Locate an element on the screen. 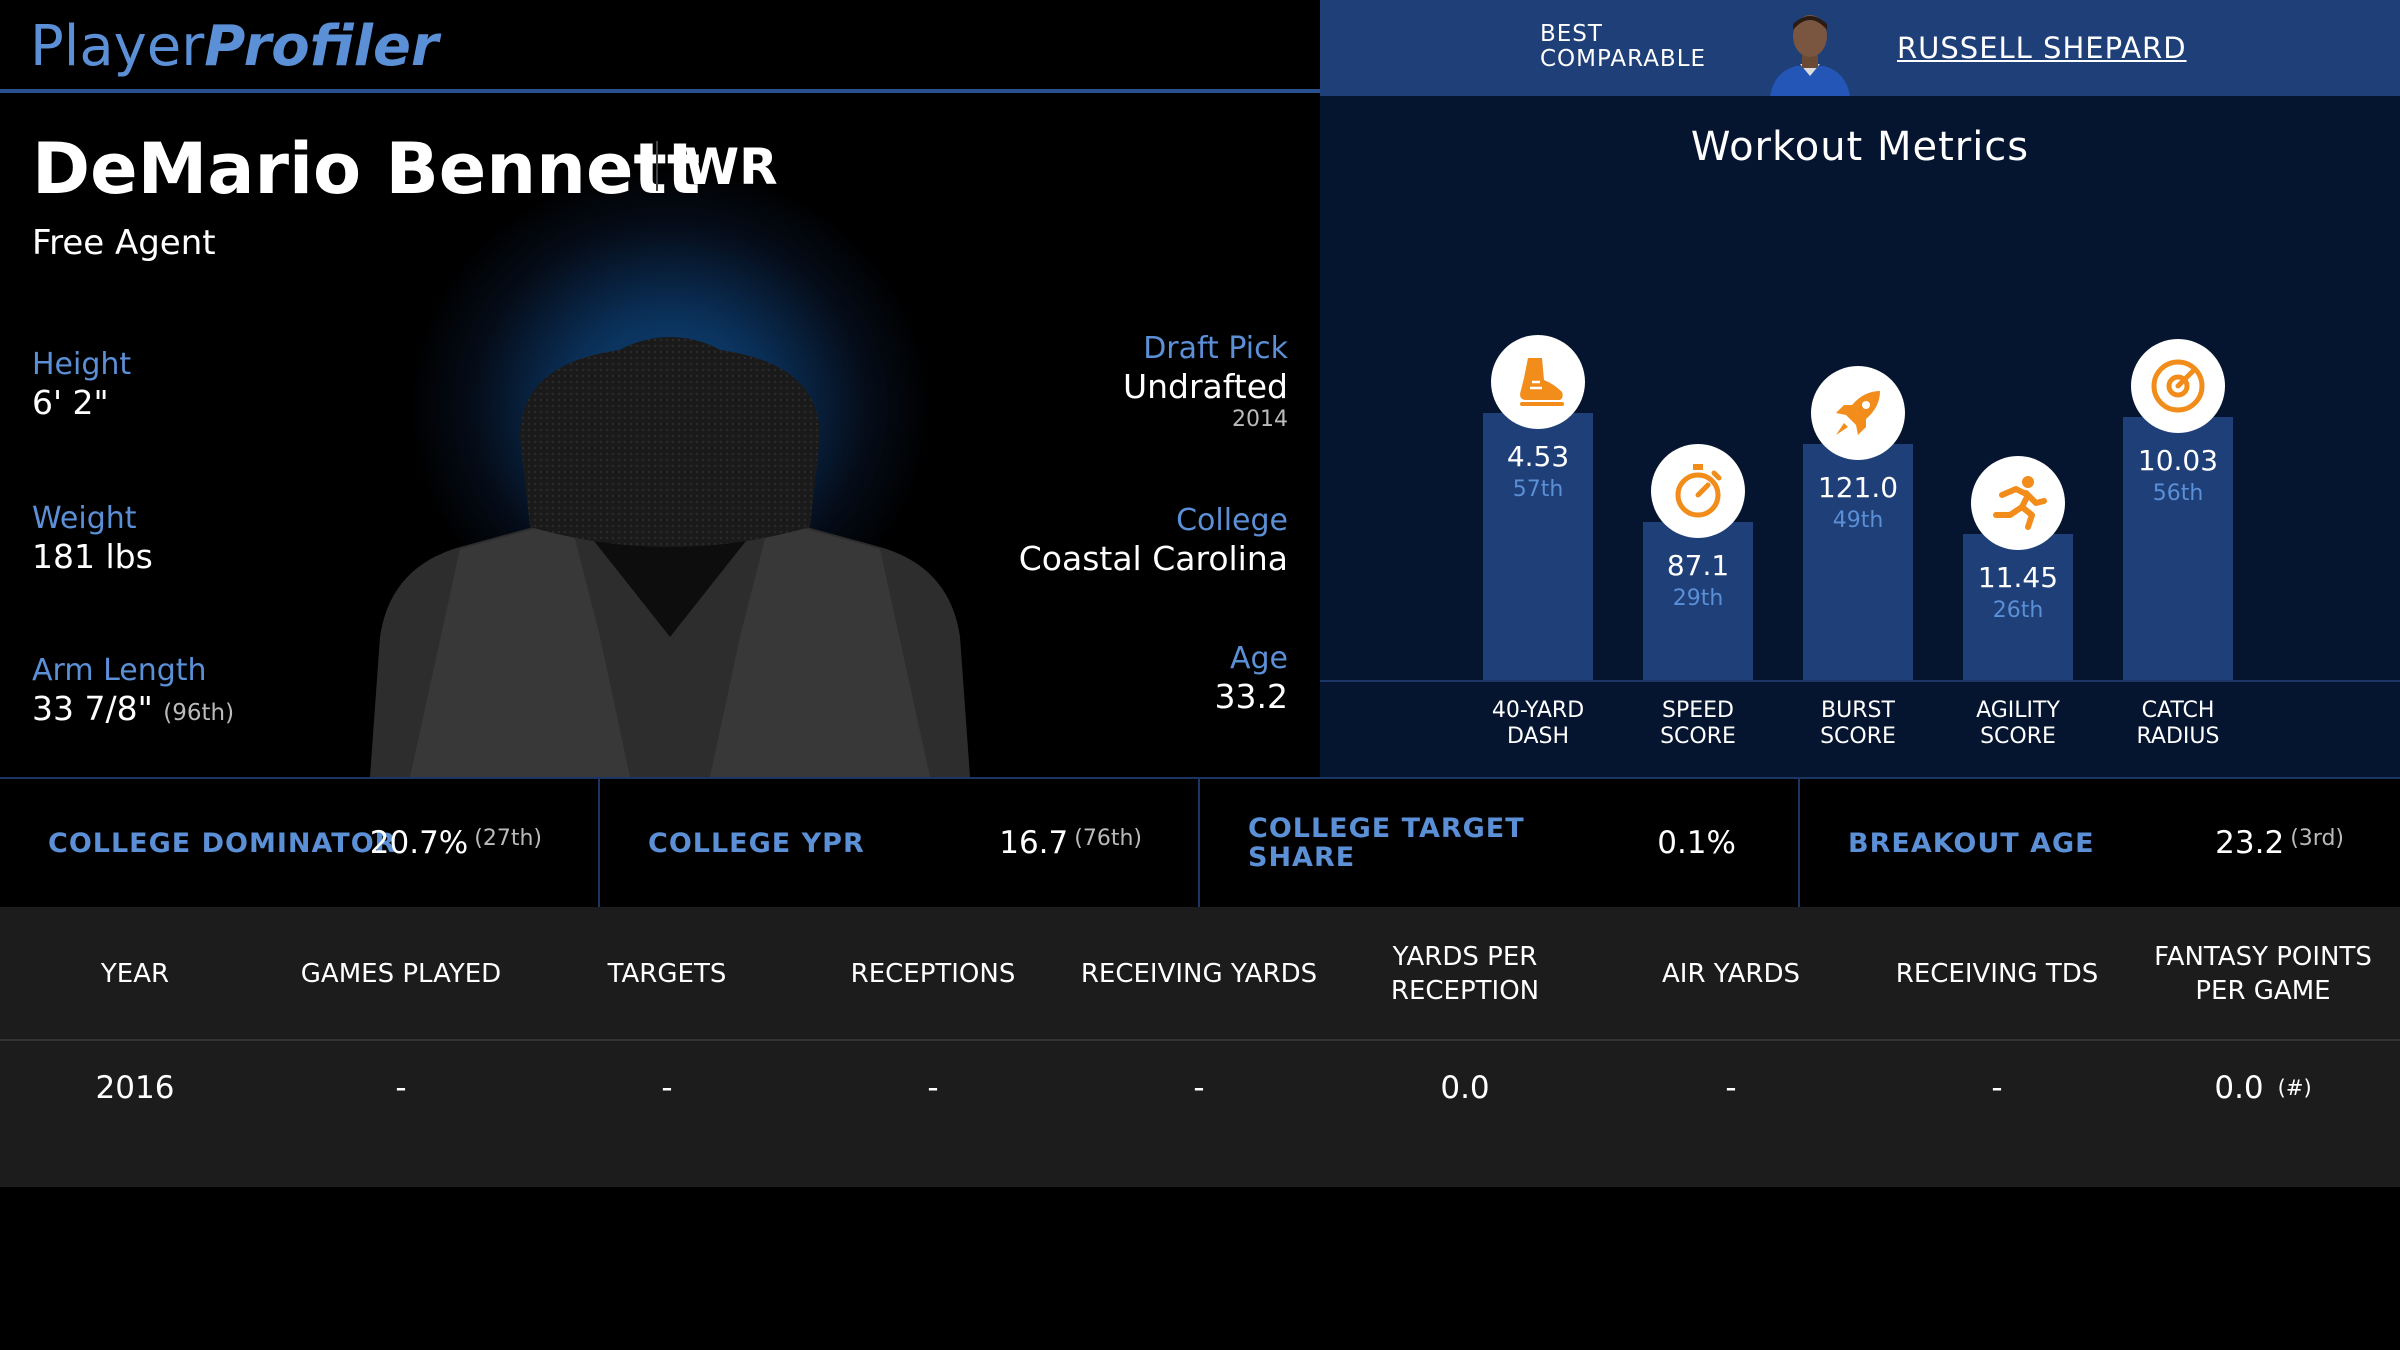 Image resolution: width=2400 pixels, height=1350 pixels. college-ypr-percentile: (76th) is located at coordinates (1108, 838).